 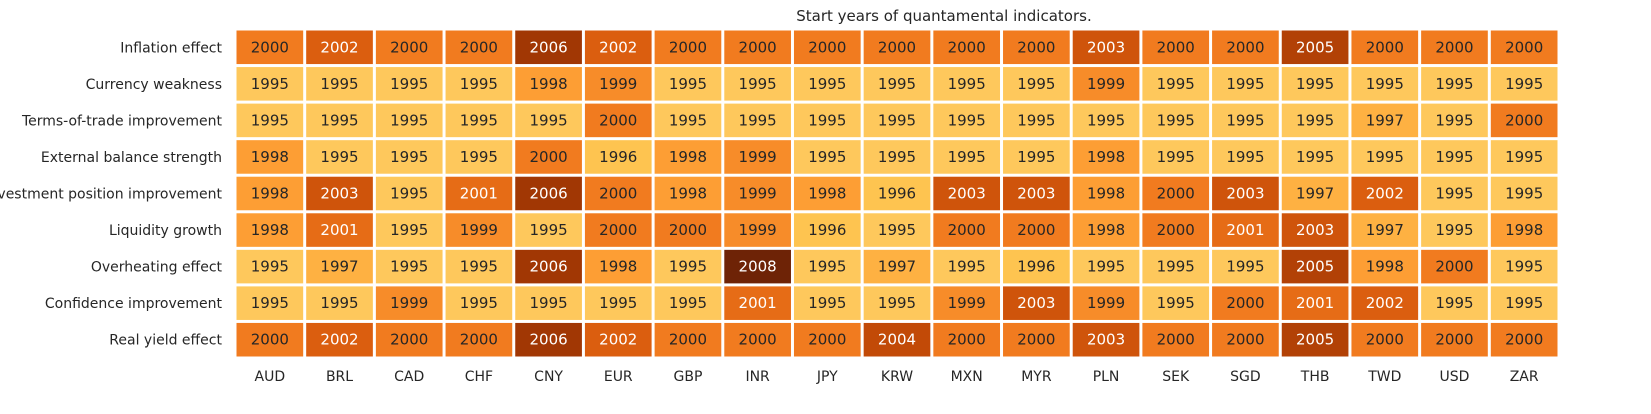 I want to click on cell-value-label: 2004, so click(x=897, y=340).